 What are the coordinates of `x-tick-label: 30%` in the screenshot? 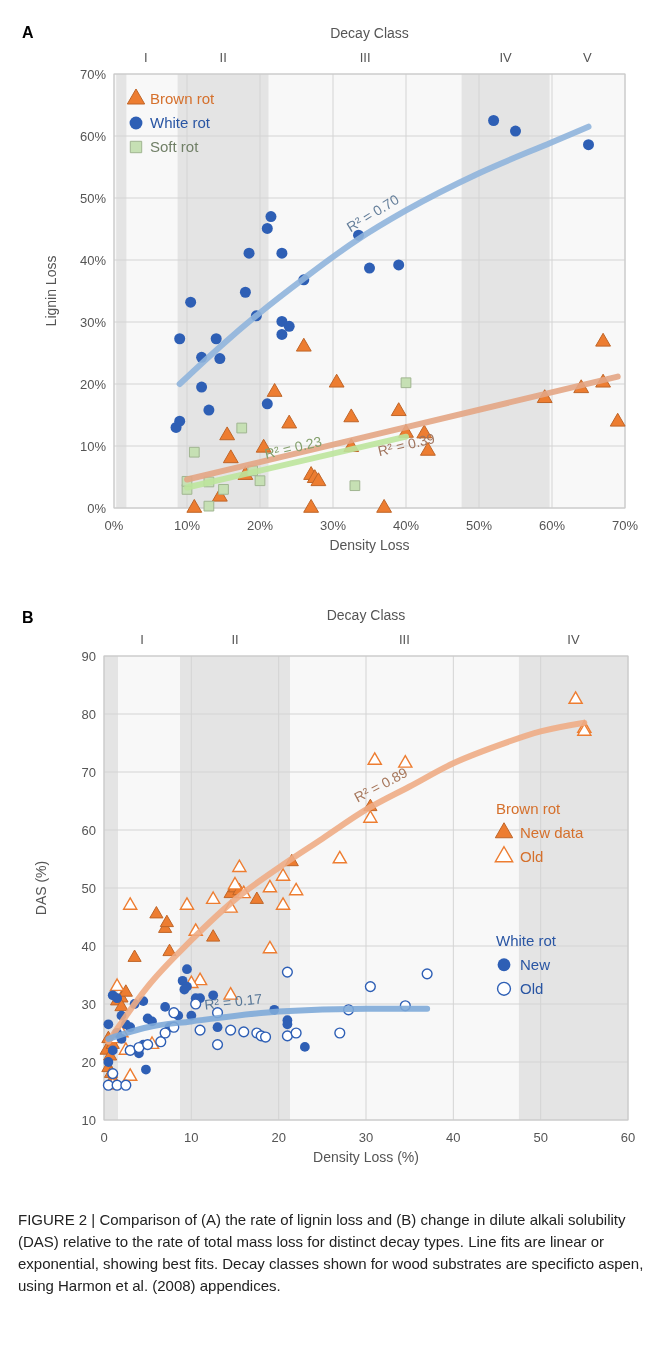 It's located at (333, 525).